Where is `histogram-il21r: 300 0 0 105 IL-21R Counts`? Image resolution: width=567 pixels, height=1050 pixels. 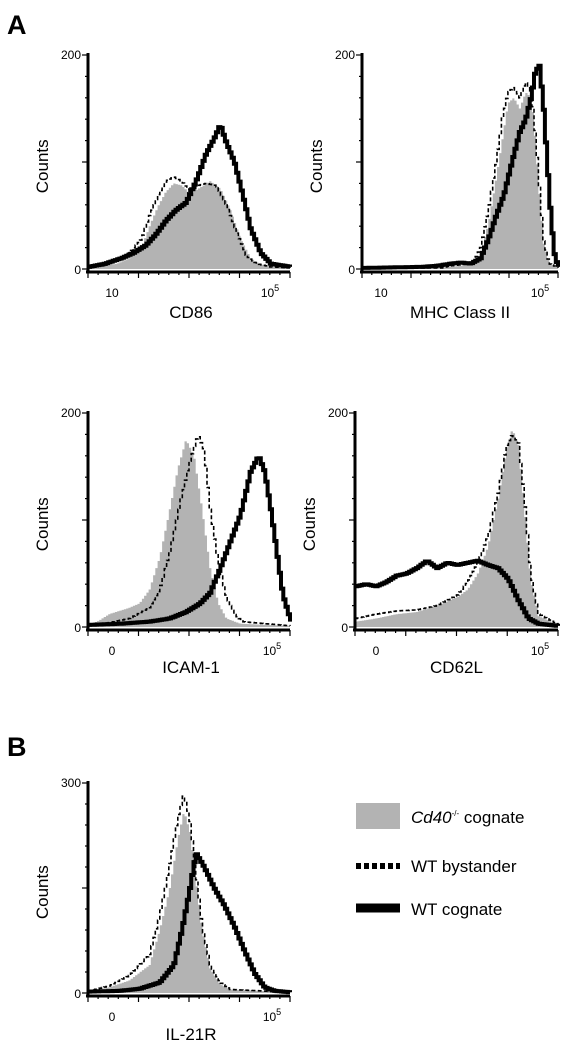 histogram-il21r: 300 0 0 105 IL-21R Counts is located at coordinates (162, 910).